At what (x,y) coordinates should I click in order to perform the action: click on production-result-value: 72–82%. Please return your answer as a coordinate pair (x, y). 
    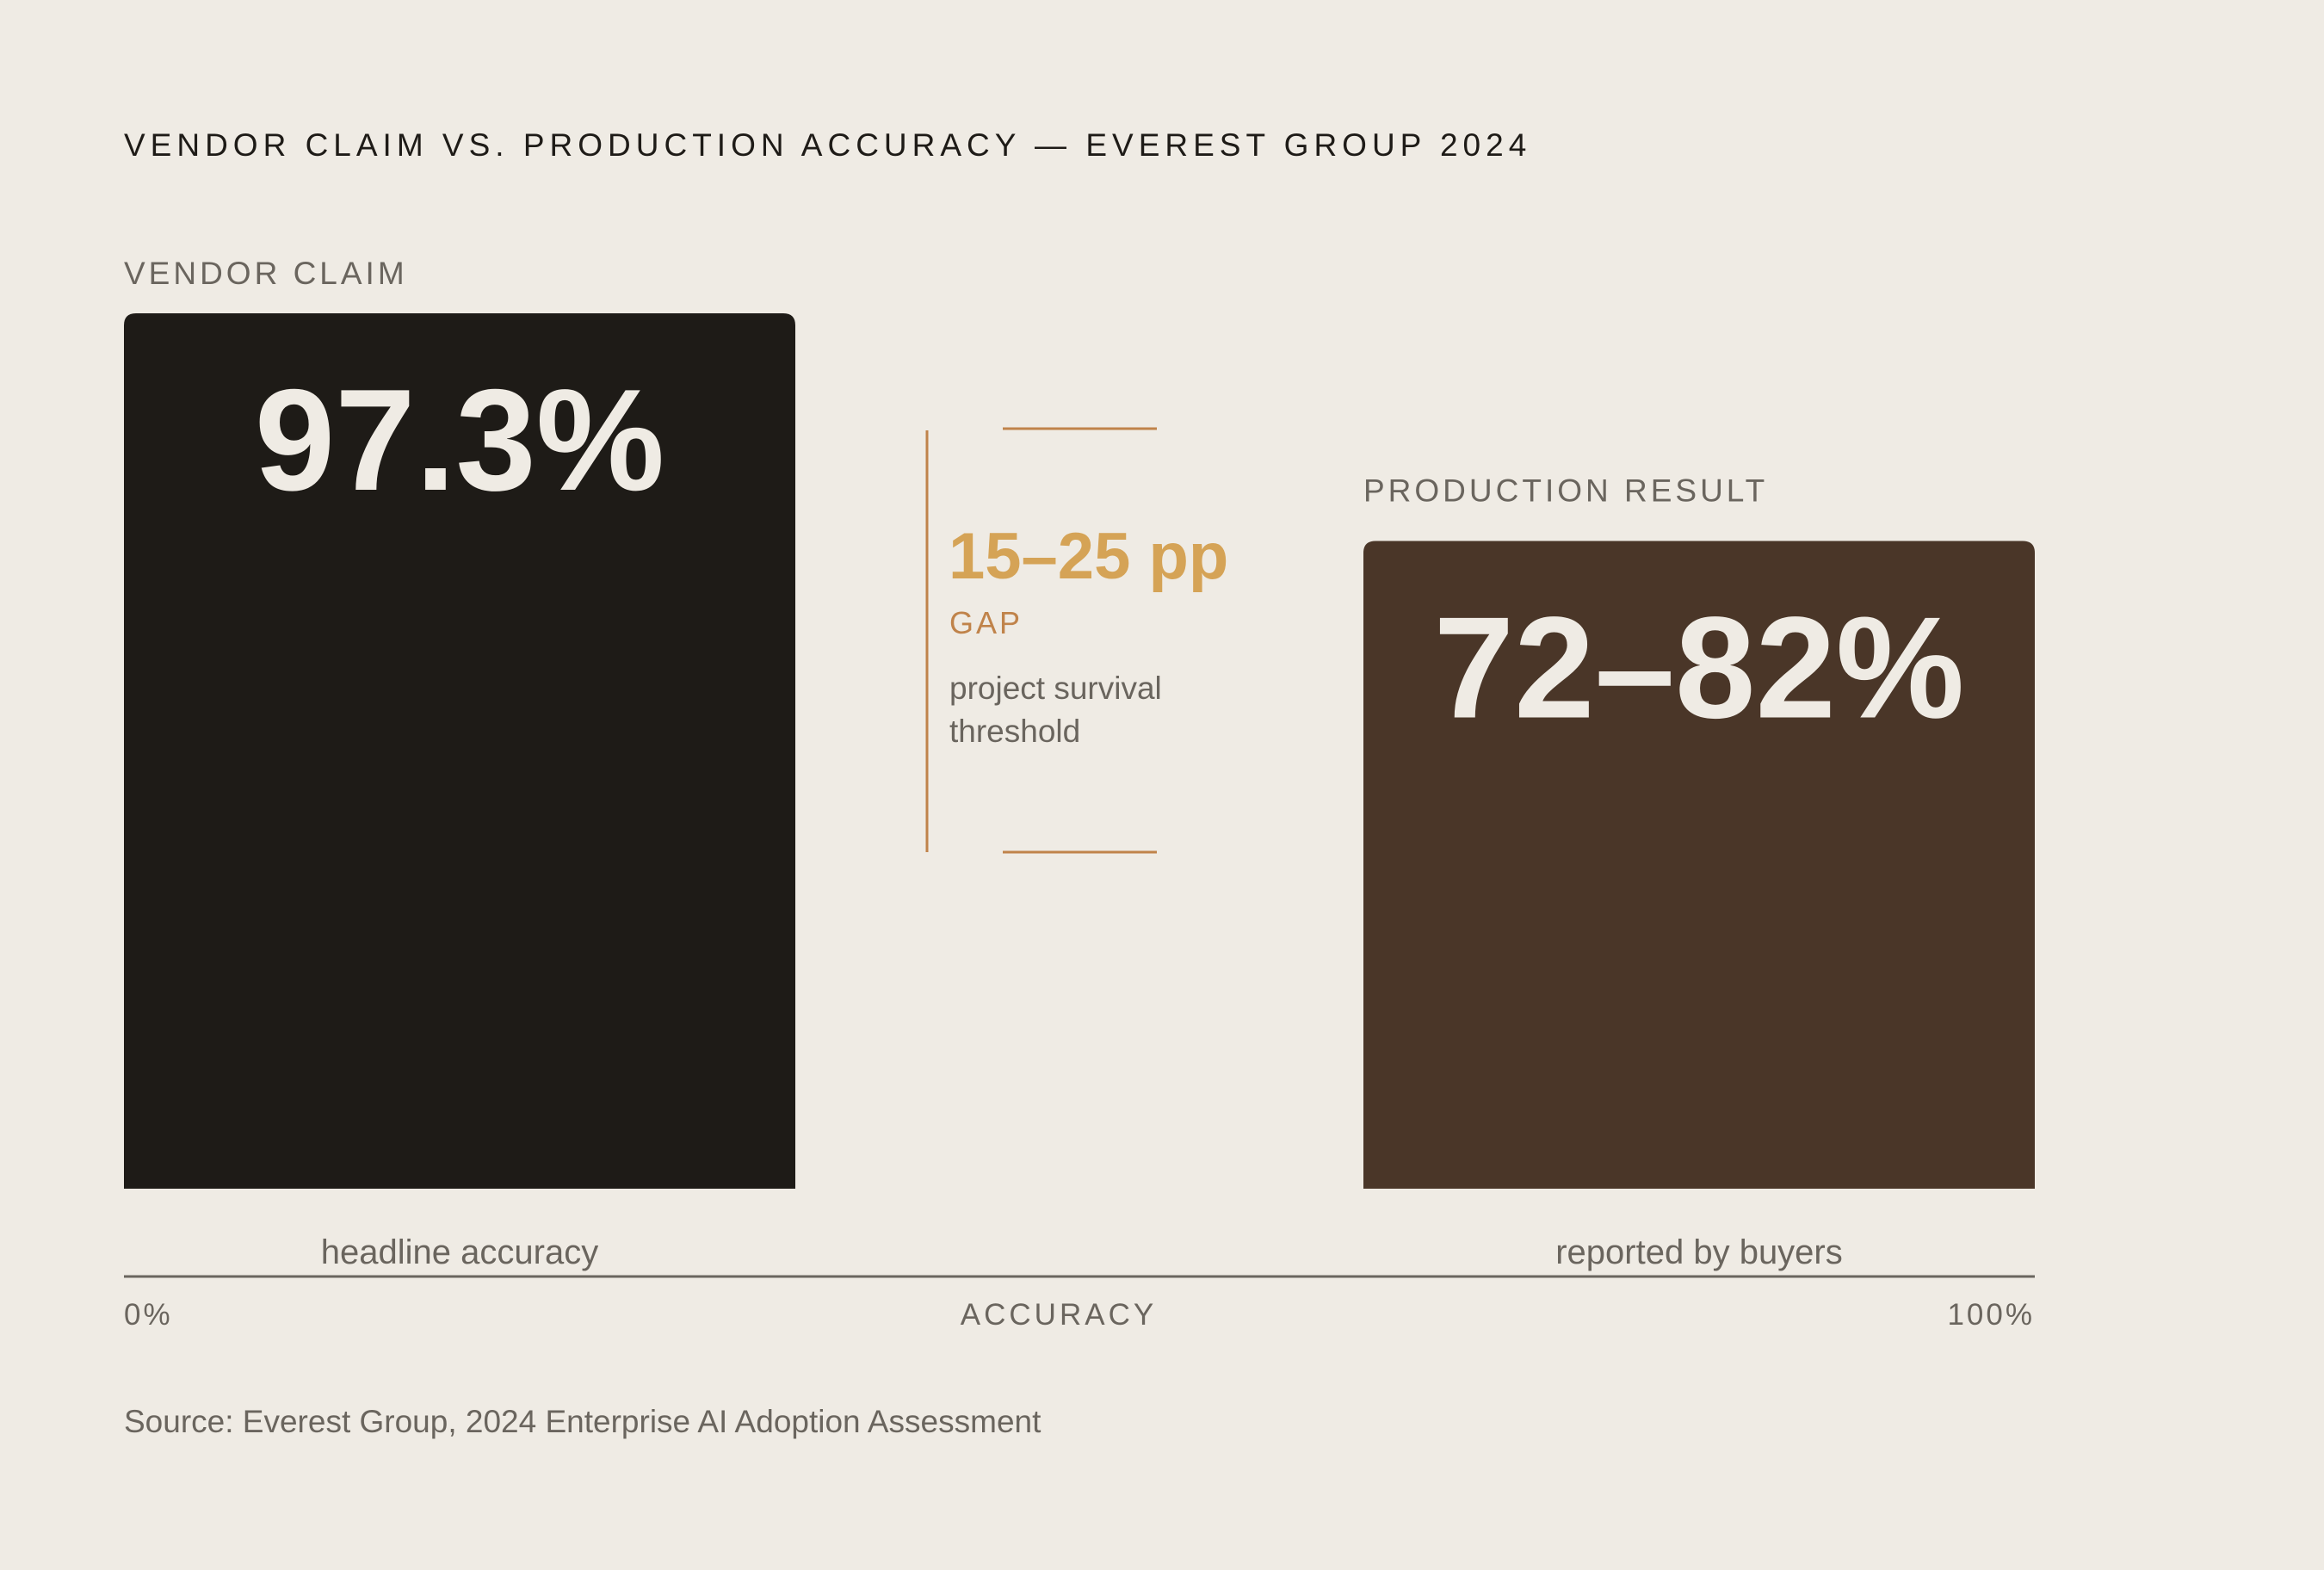
    Looking at the image, I should click on (1699, 667).